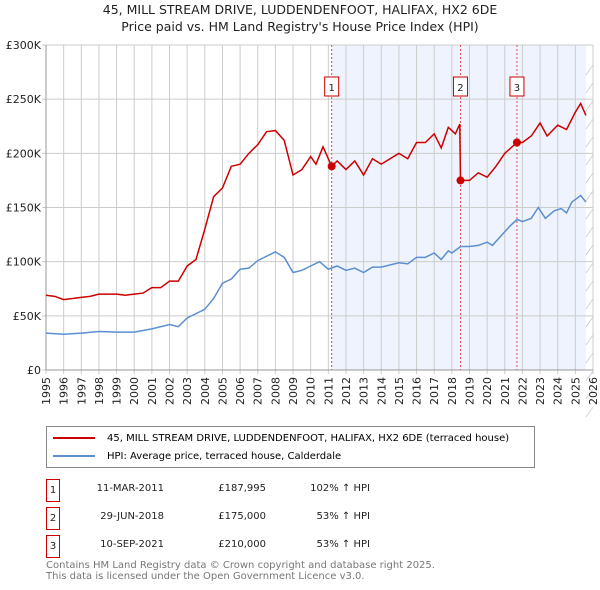 The image size is (600, 590). I want to click on x-tick-label: 1997, so click(81, 391).